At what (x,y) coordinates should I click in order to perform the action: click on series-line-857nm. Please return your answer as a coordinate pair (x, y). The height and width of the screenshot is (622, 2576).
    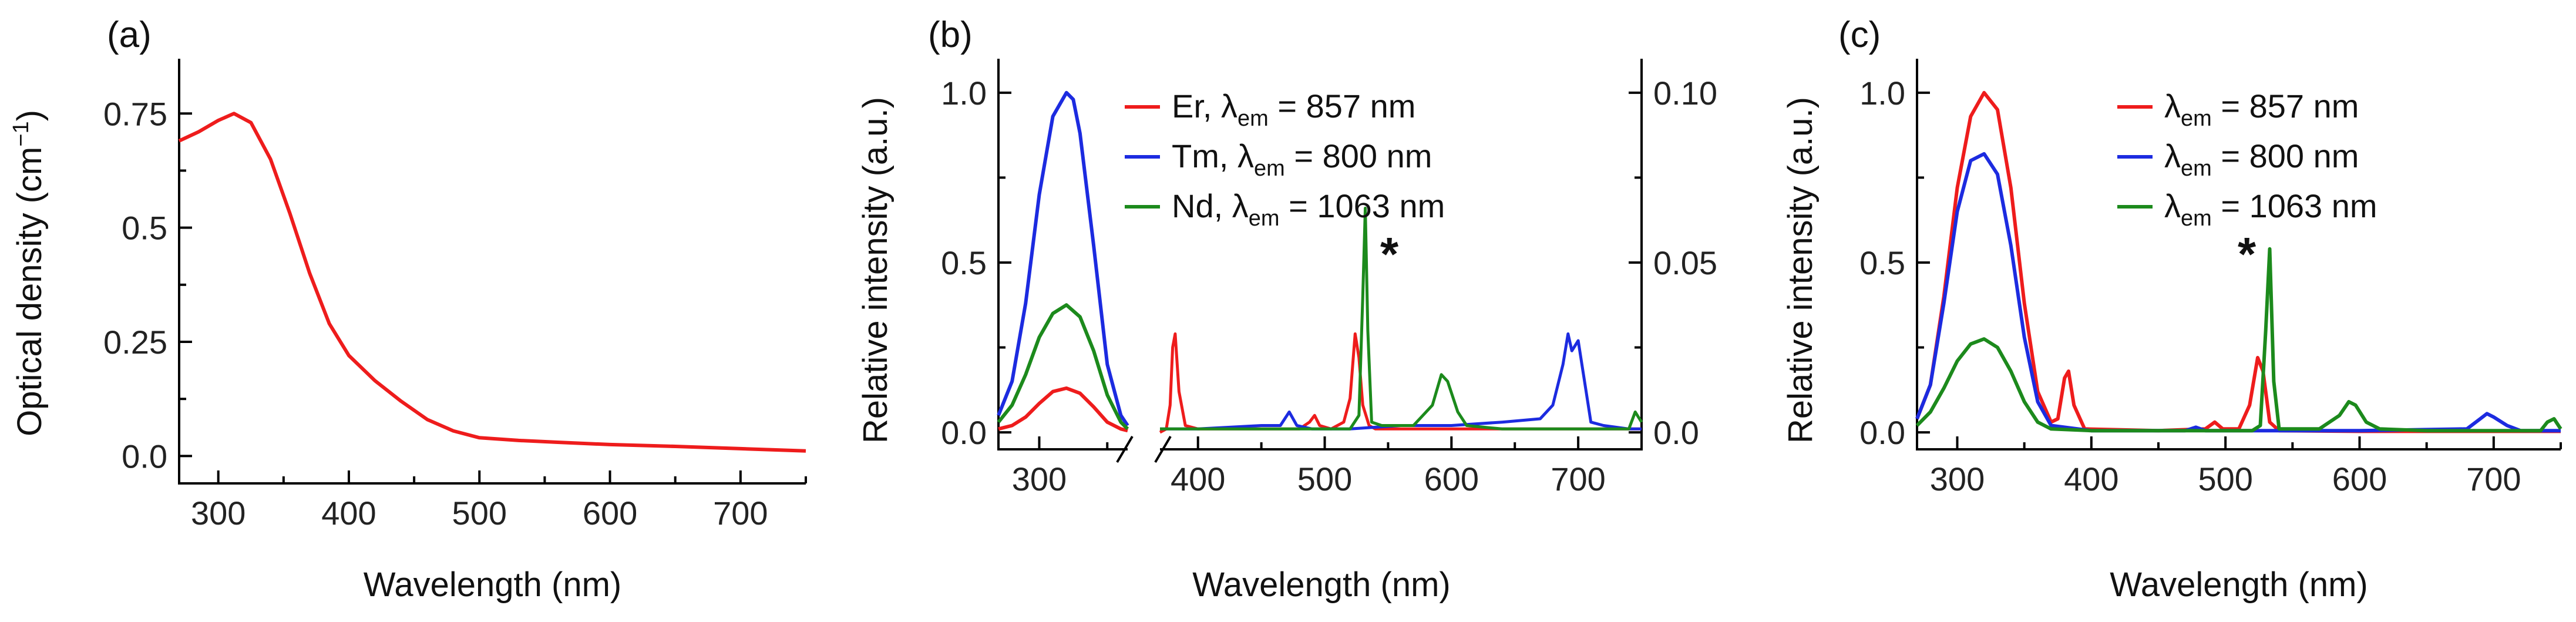
    Looking at the image, I should click on (2238, 261).